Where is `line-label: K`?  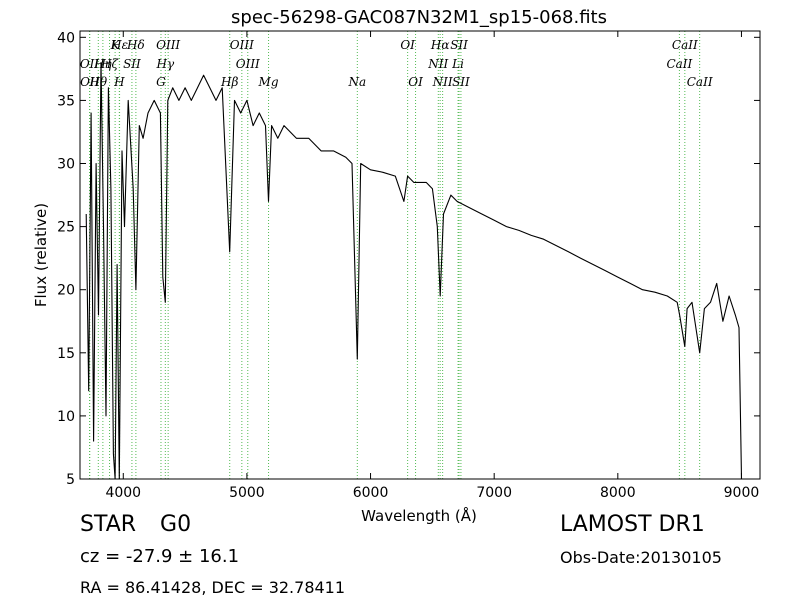 line-label: K is located at coordinates (115, 45).